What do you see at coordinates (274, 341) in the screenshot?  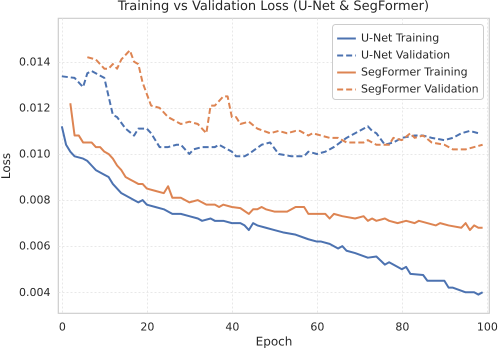 I see `x-axis-title: Epoch` at bounding box center [274, 341].